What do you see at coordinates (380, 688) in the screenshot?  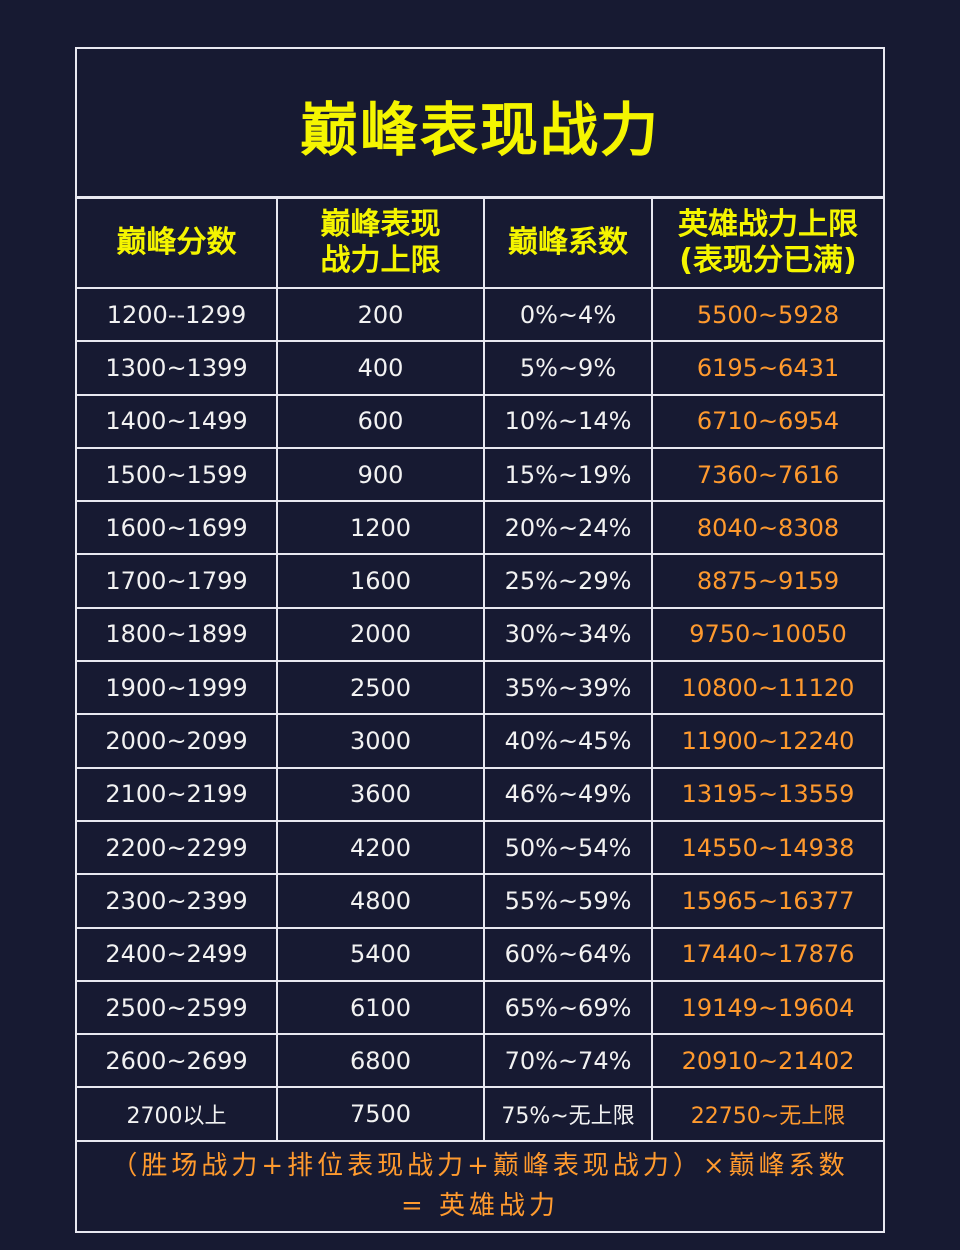 I see `cell-limit: 2500` at bounding box center [380, 688].